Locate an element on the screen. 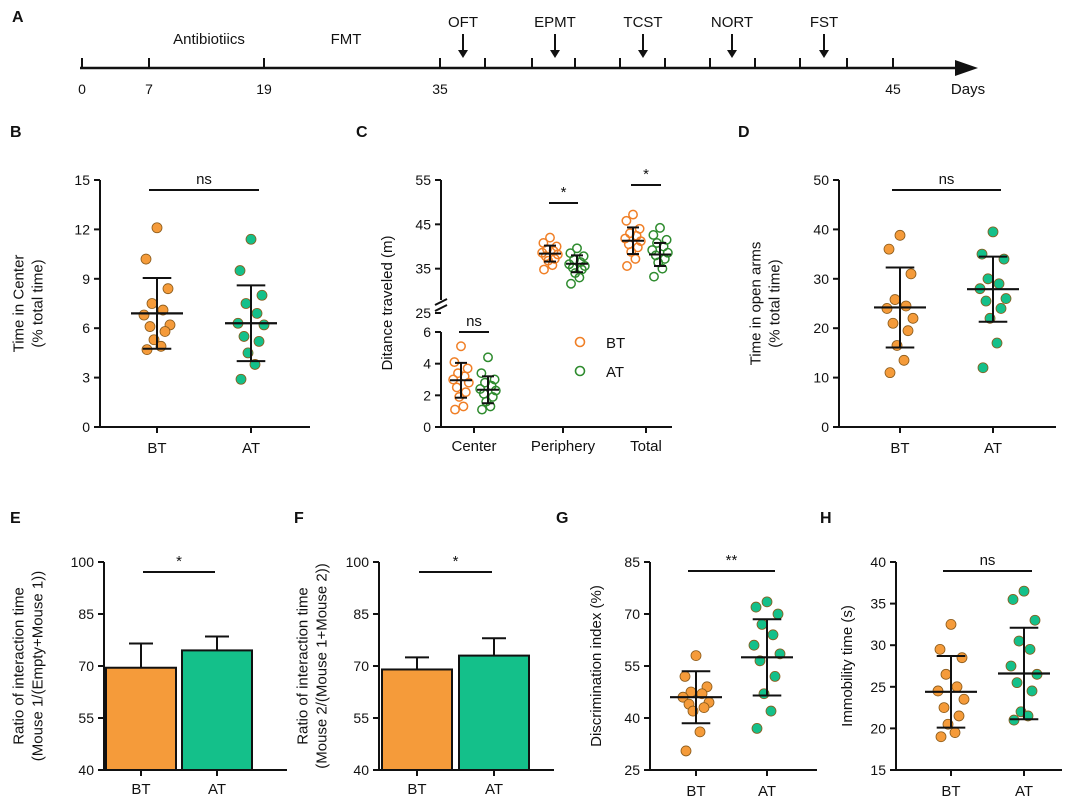 This screenshot has width=1084, height=805. x-tick-label: BT is located at coordinates (950, 791).